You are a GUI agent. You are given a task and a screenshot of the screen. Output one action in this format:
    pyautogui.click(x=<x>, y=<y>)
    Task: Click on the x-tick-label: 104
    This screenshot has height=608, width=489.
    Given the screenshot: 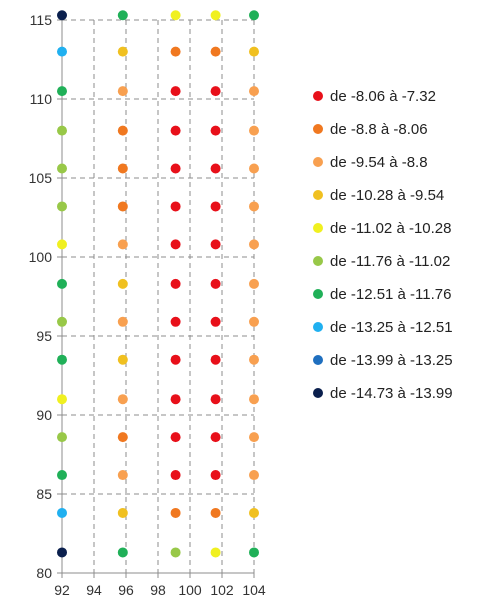 What is the action you would take?
    pyautogui.click(x=254, y=590)
    